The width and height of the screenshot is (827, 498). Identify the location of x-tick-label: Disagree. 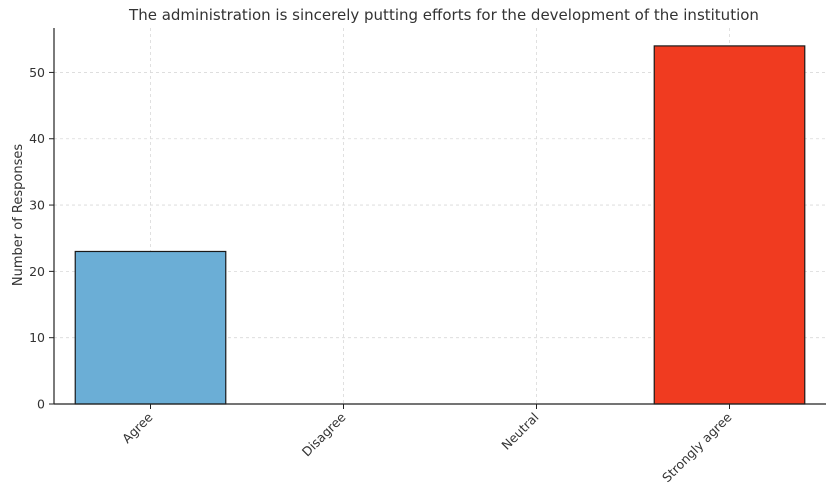
(324, 434).